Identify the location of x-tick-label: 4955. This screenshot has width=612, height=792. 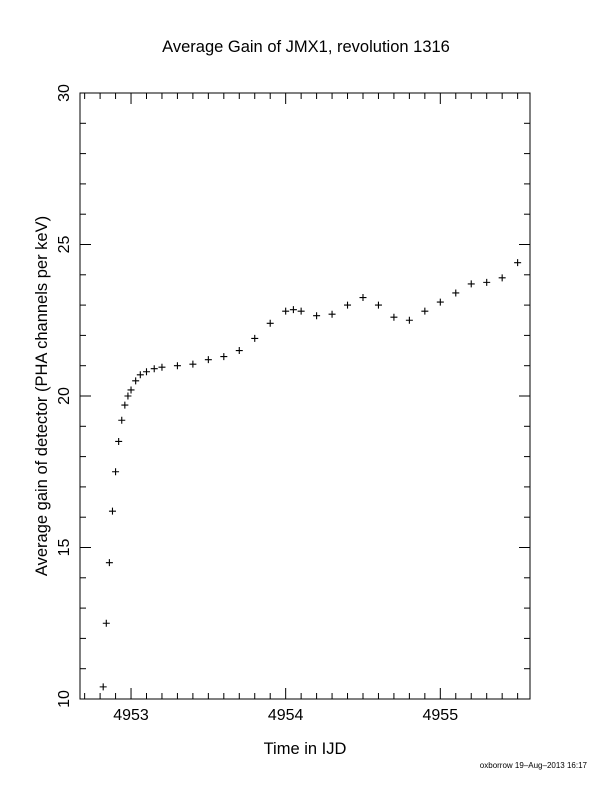
(441, 715).